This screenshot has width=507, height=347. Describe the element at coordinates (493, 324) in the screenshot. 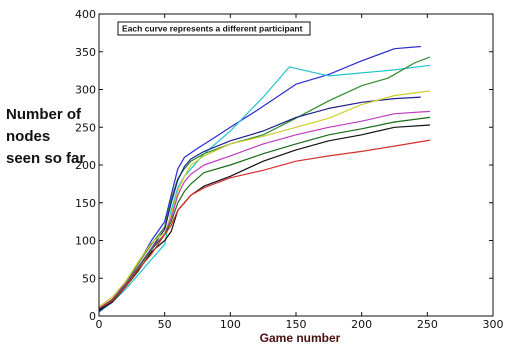

I see `x-tick-label: 300` at that location.